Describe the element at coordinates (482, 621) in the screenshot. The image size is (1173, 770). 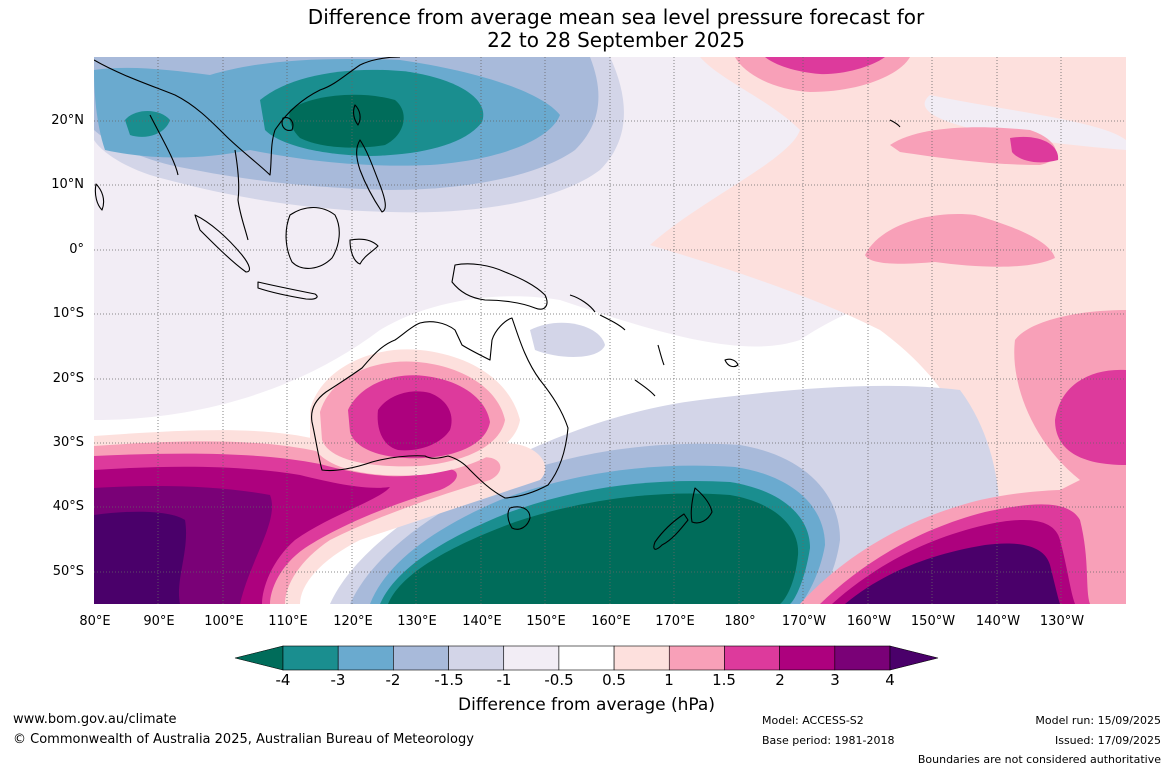
I see `lon-label: 140°E` at that location.